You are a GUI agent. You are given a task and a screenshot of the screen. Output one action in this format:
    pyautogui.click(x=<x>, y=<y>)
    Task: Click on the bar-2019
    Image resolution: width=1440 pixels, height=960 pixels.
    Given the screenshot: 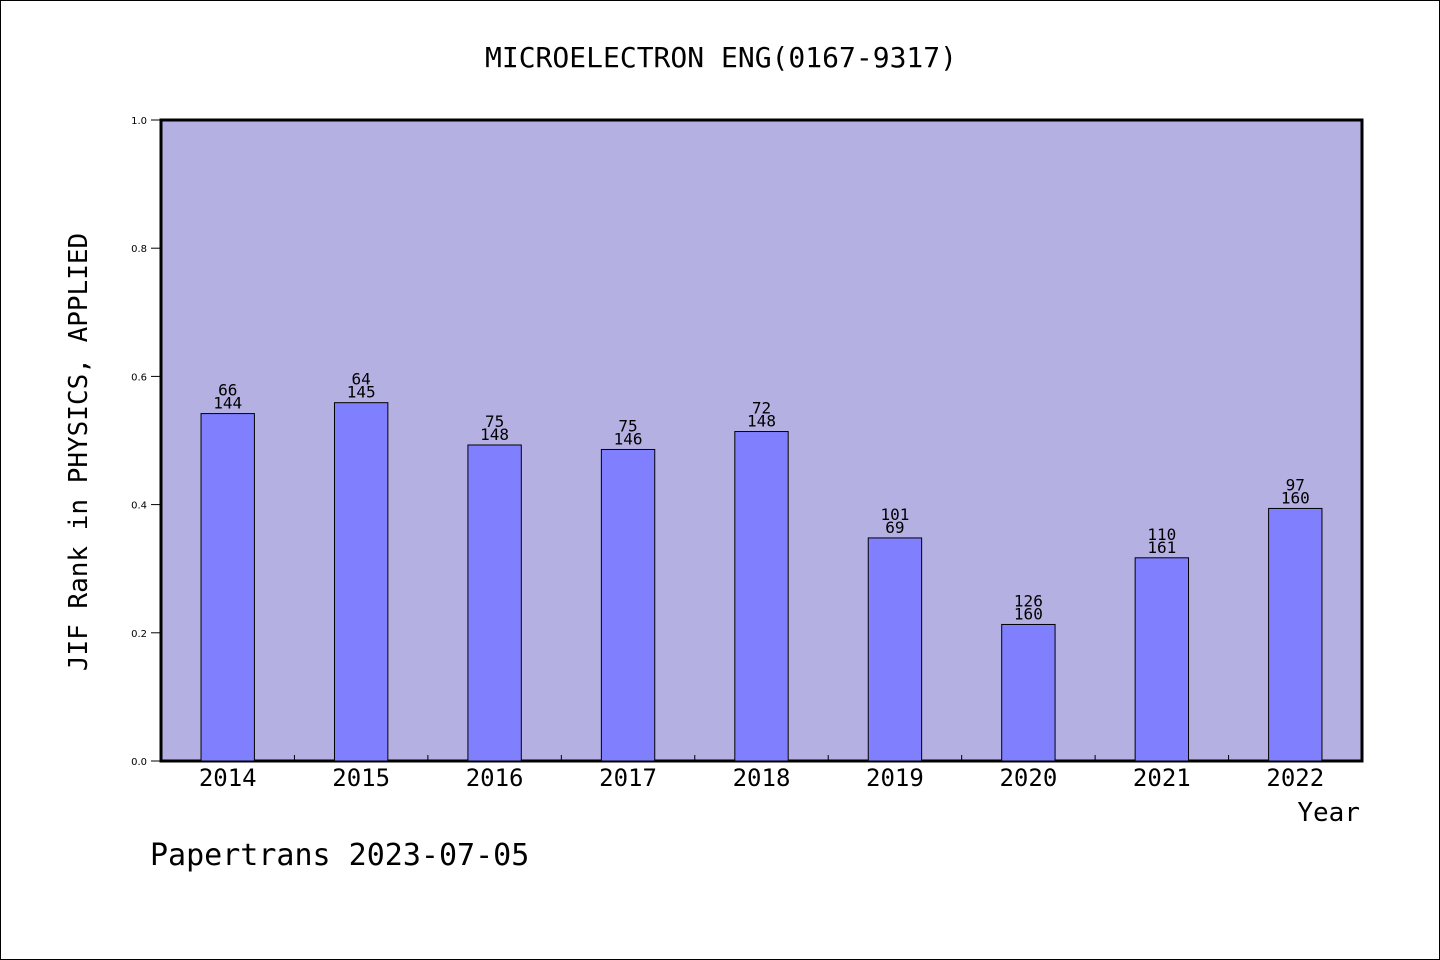 What is the action you would take?
    pyautogui.click(x=895, y=649)
    